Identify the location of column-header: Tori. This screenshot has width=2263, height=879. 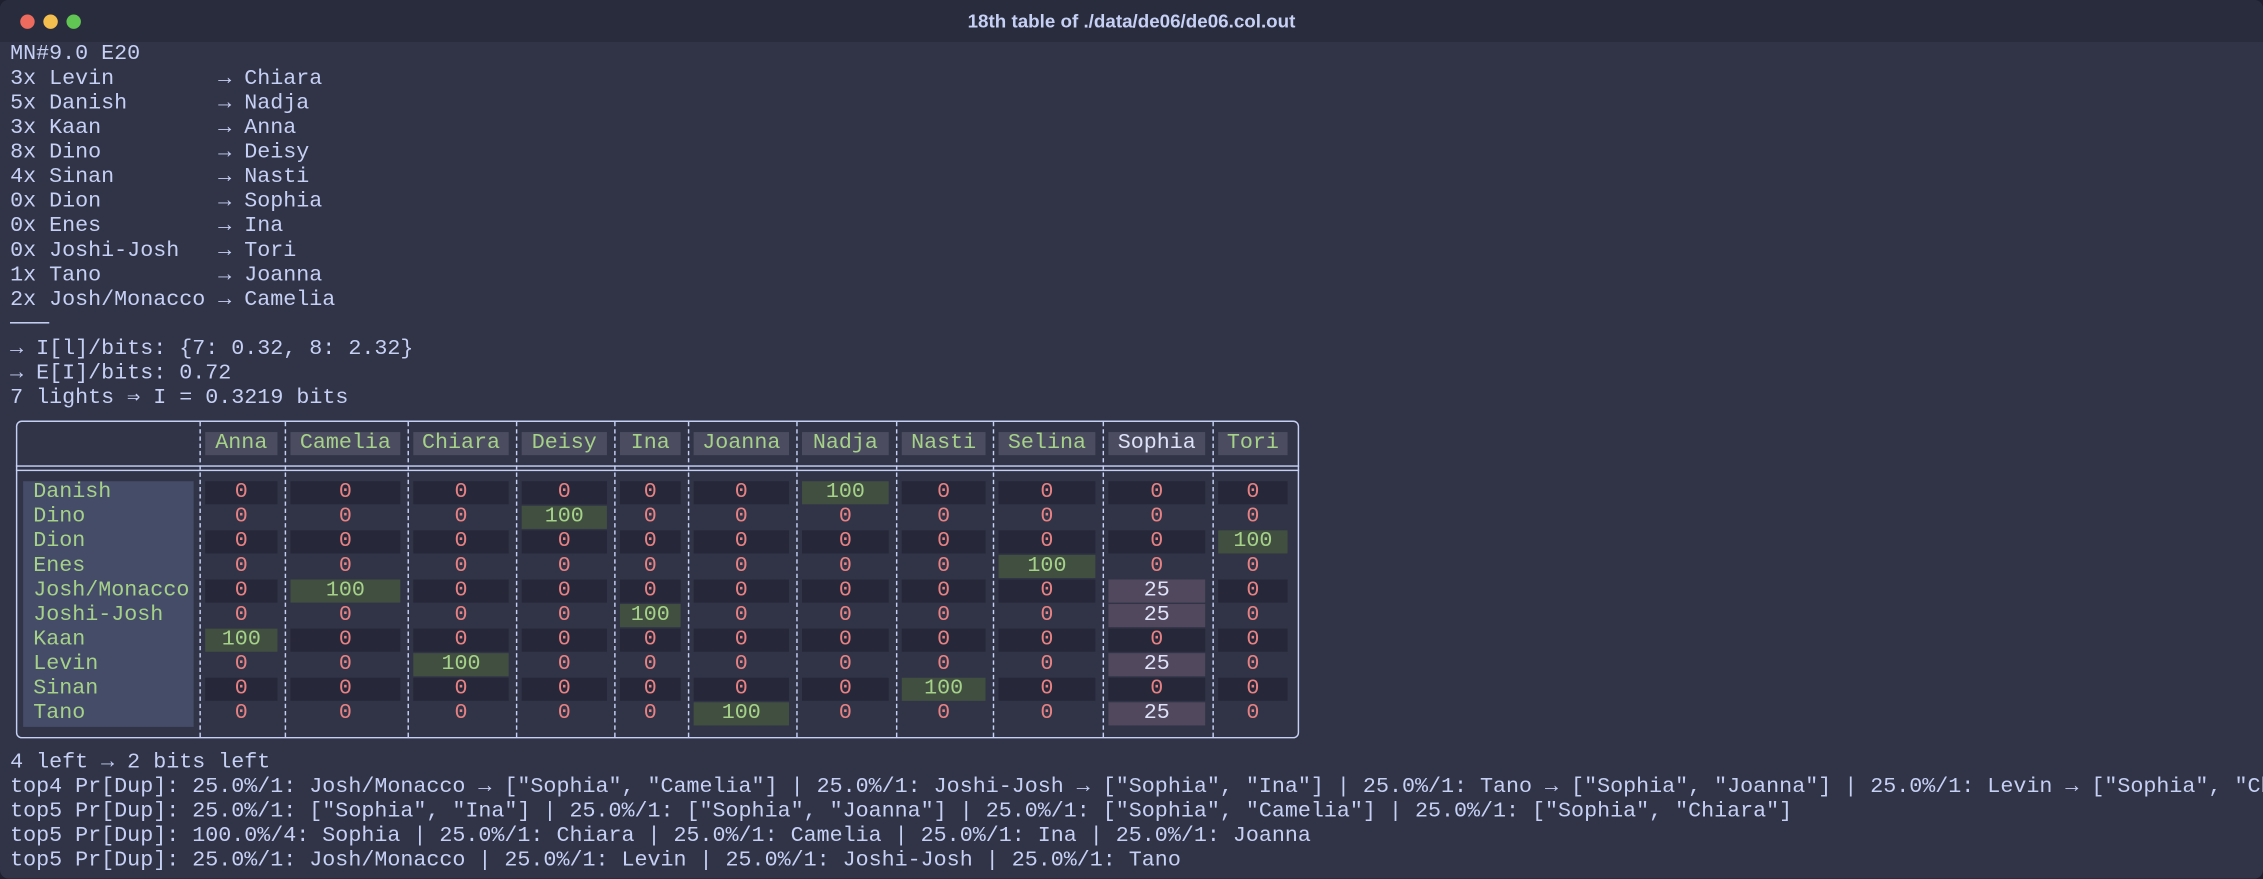
(1253, 443).